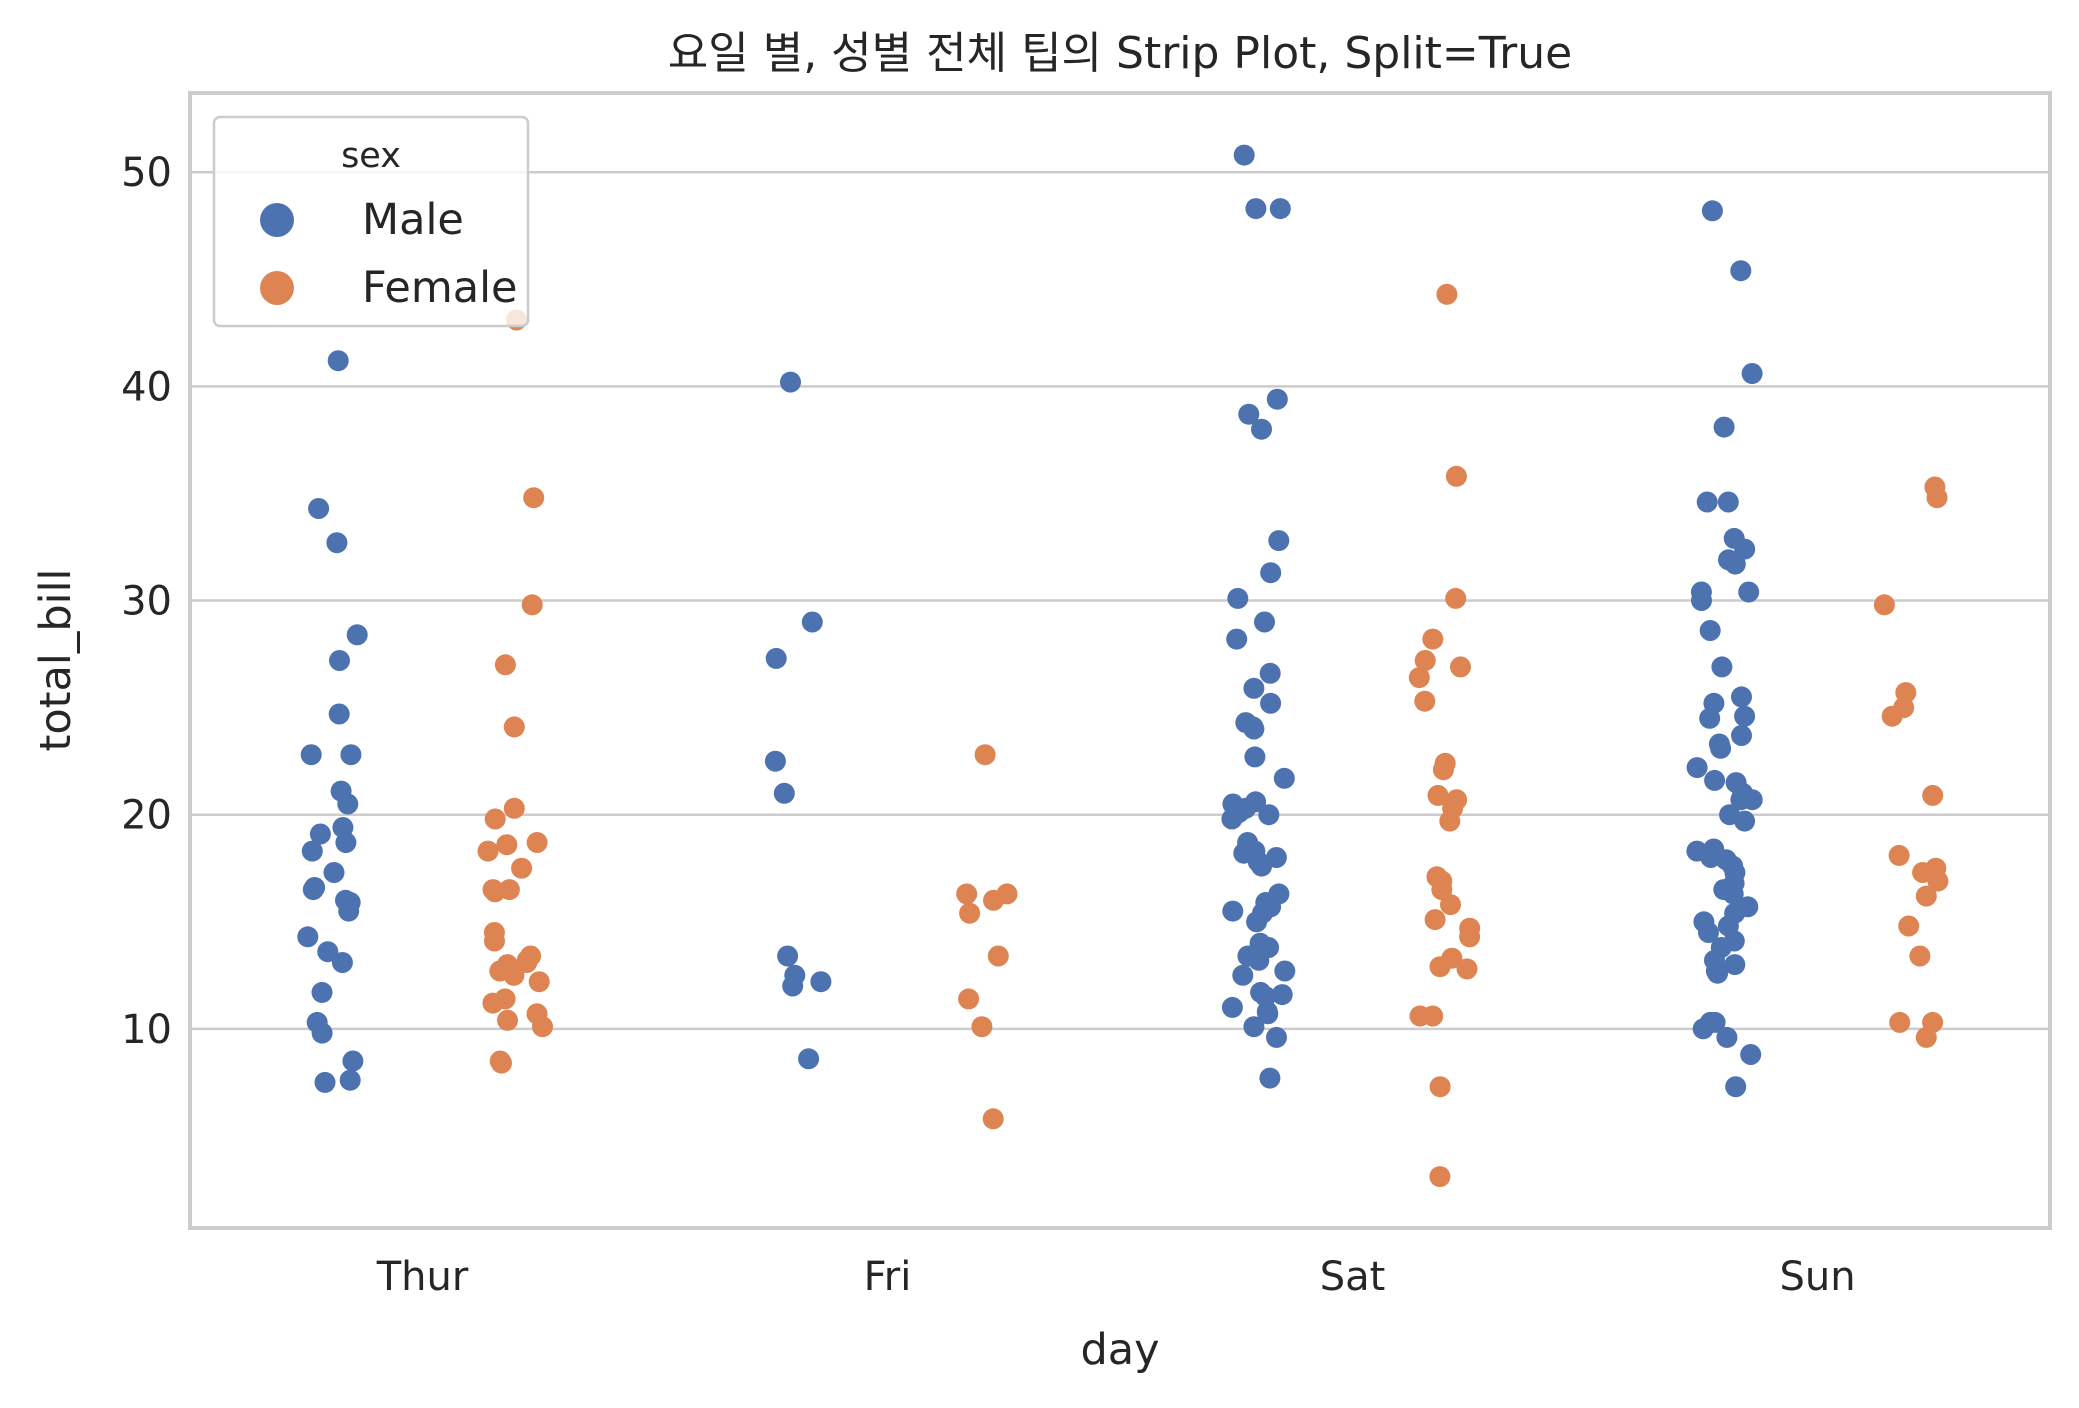 Image resolution: width=2079 pixels, height=1408 pixels. I want to click on legend-label-female: Female, so click(439, 288).